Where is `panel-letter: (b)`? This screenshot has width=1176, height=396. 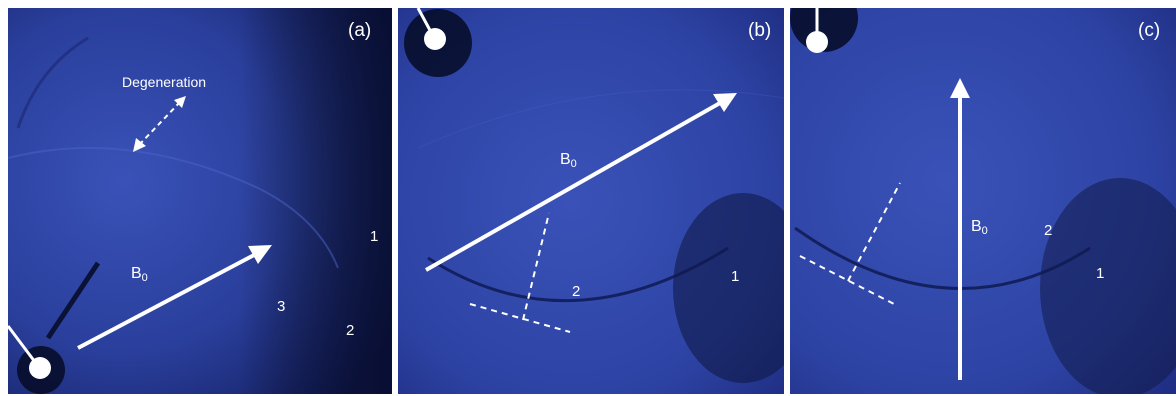 panel-letter: (b) is located at coordinates (760, 30).